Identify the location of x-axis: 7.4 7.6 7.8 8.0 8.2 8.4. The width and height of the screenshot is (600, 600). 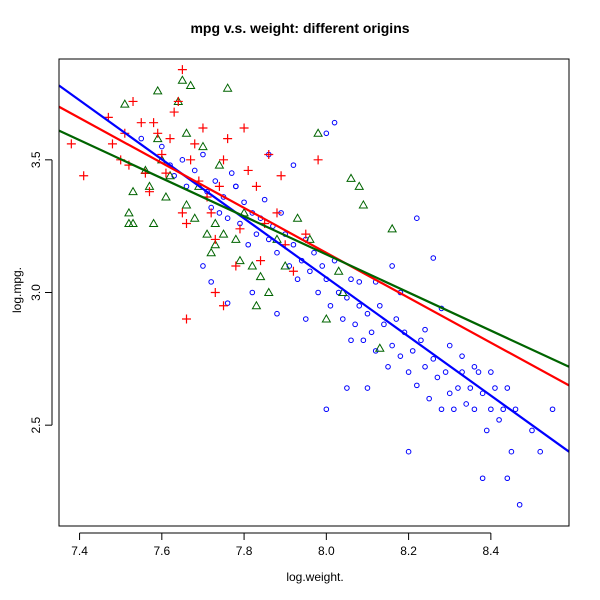
(285, 545).